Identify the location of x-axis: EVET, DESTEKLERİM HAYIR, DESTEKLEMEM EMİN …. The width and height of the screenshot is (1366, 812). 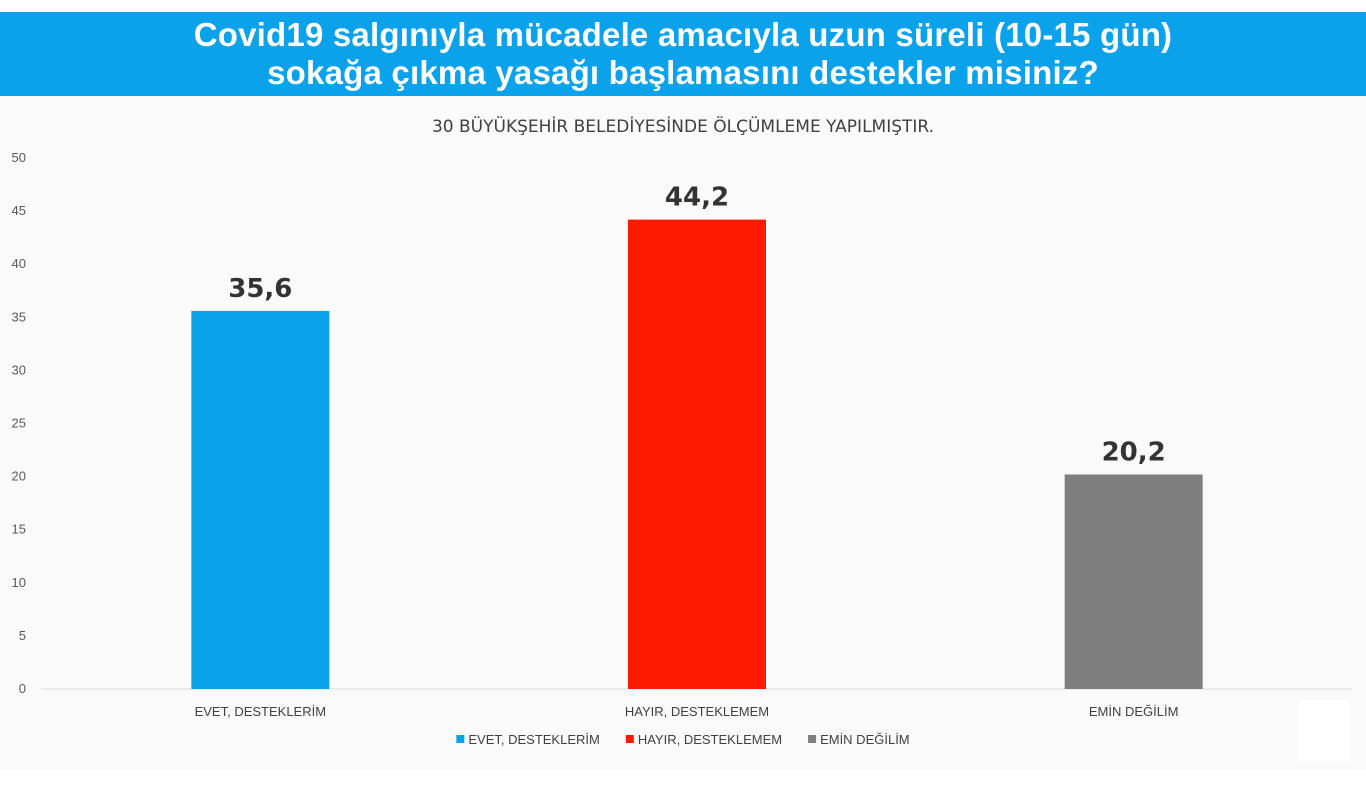
(687, 711).